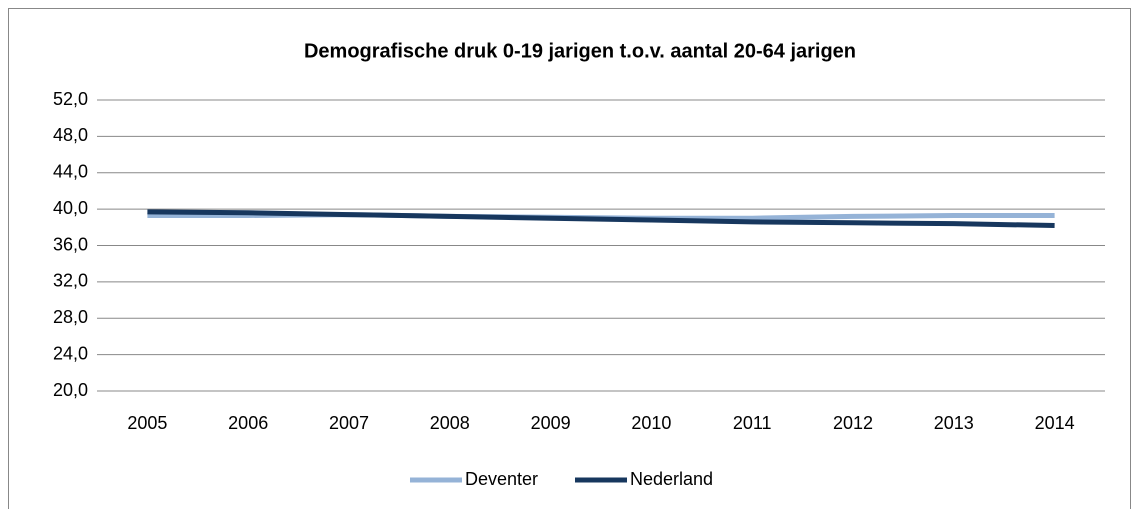  What do you see at coordinates (248, 423) in the screenshot?
I see `x-tick-label: 2006` at bounding box center [248, 423].